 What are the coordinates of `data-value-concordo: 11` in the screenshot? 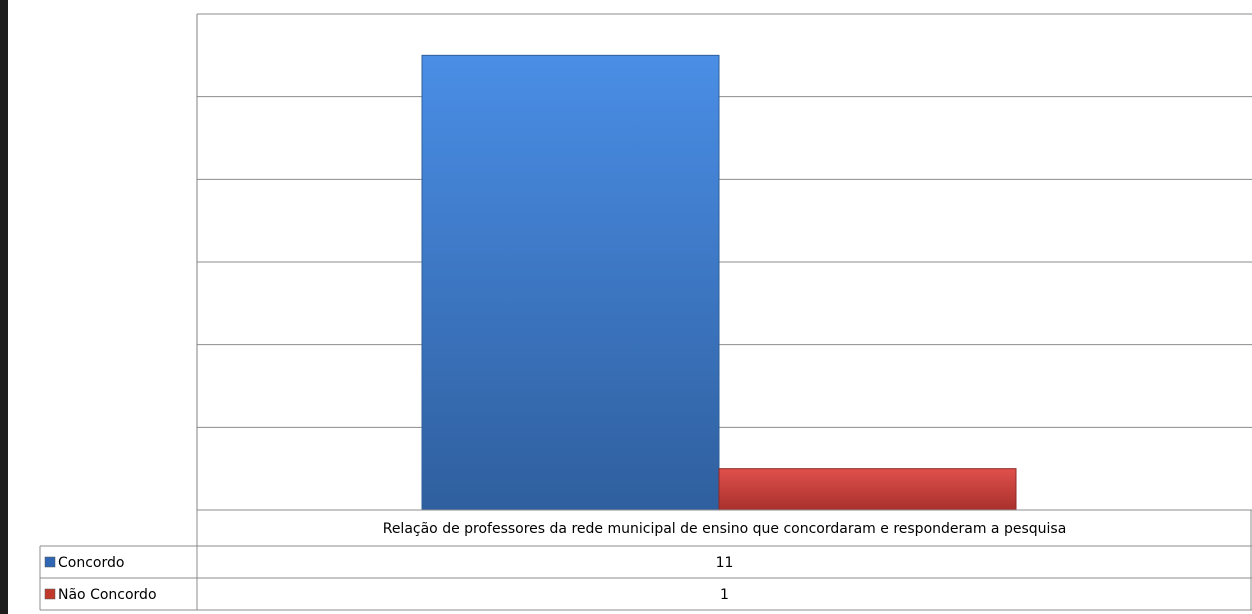 It's located at (725, 563).